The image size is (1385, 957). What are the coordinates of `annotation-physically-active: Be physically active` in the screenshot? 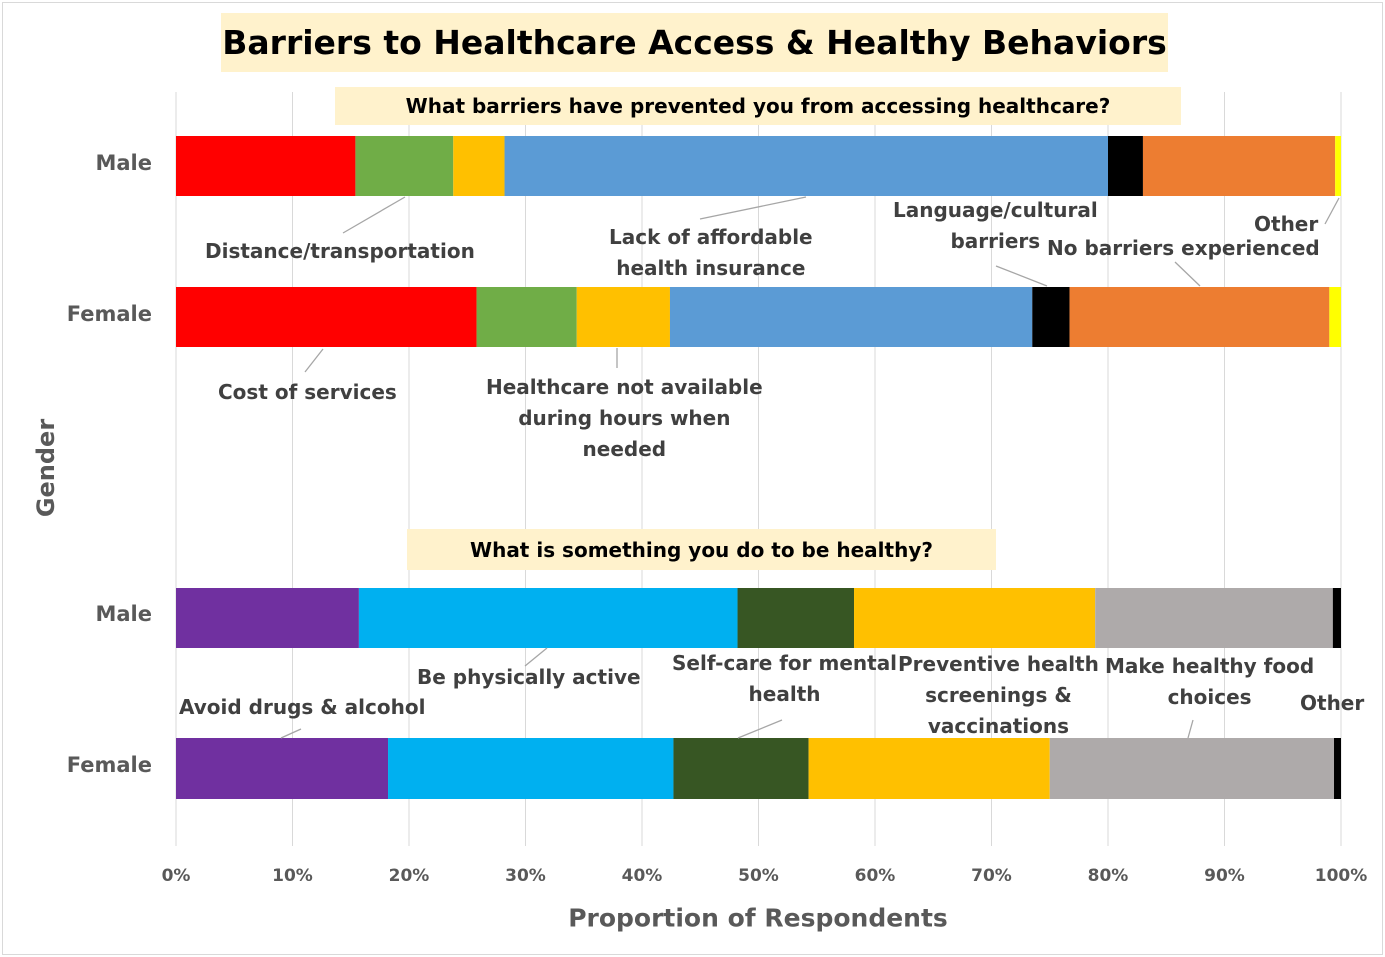 It's located at (529, 677).